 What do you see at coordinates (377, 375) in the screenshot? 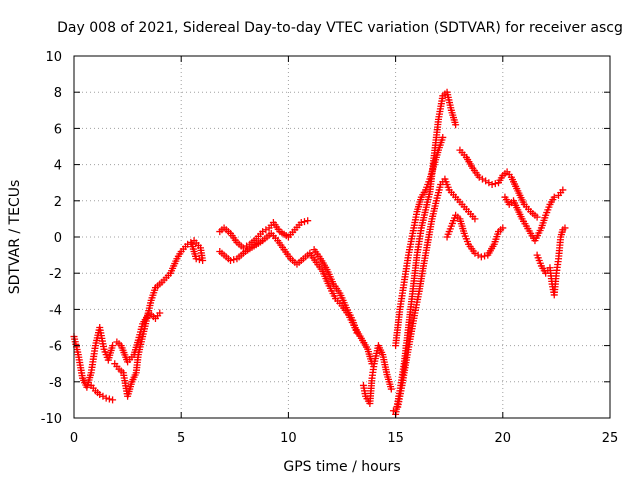
I see `series-track-h` at bounding box center [377, 375].